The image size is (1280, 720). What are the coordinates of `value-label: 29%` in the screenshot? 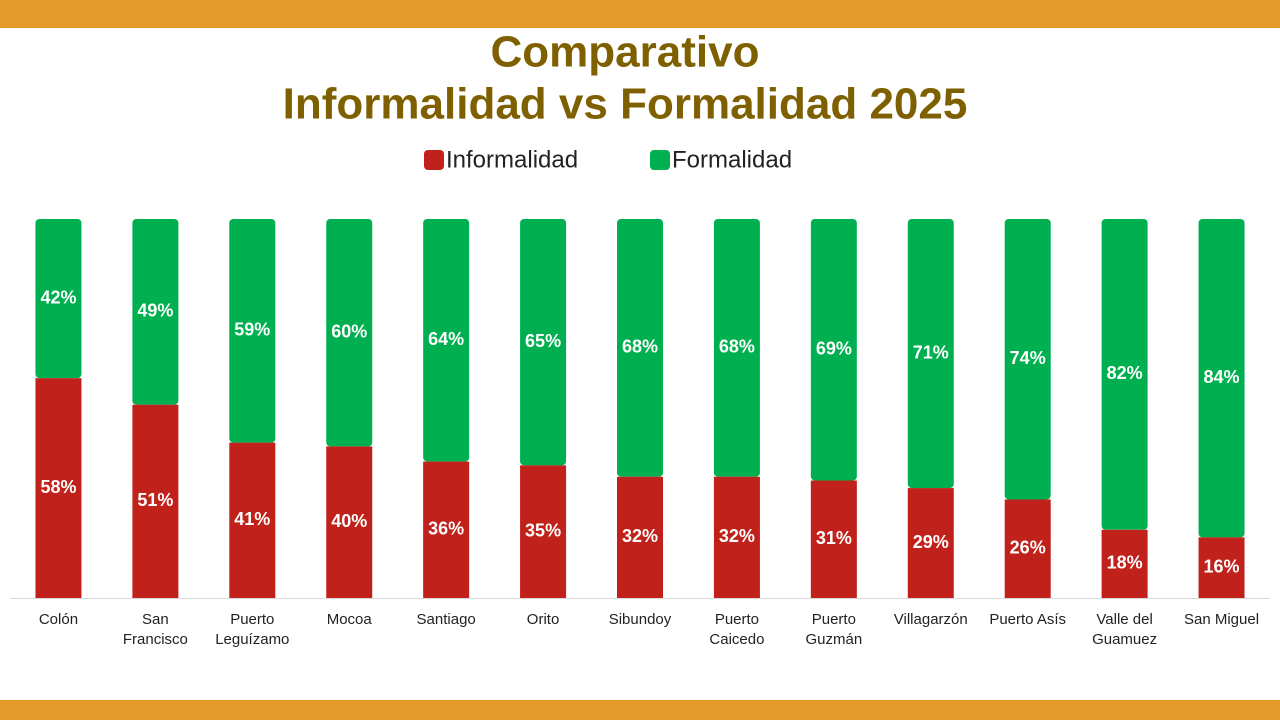 It's located at (931, 542).